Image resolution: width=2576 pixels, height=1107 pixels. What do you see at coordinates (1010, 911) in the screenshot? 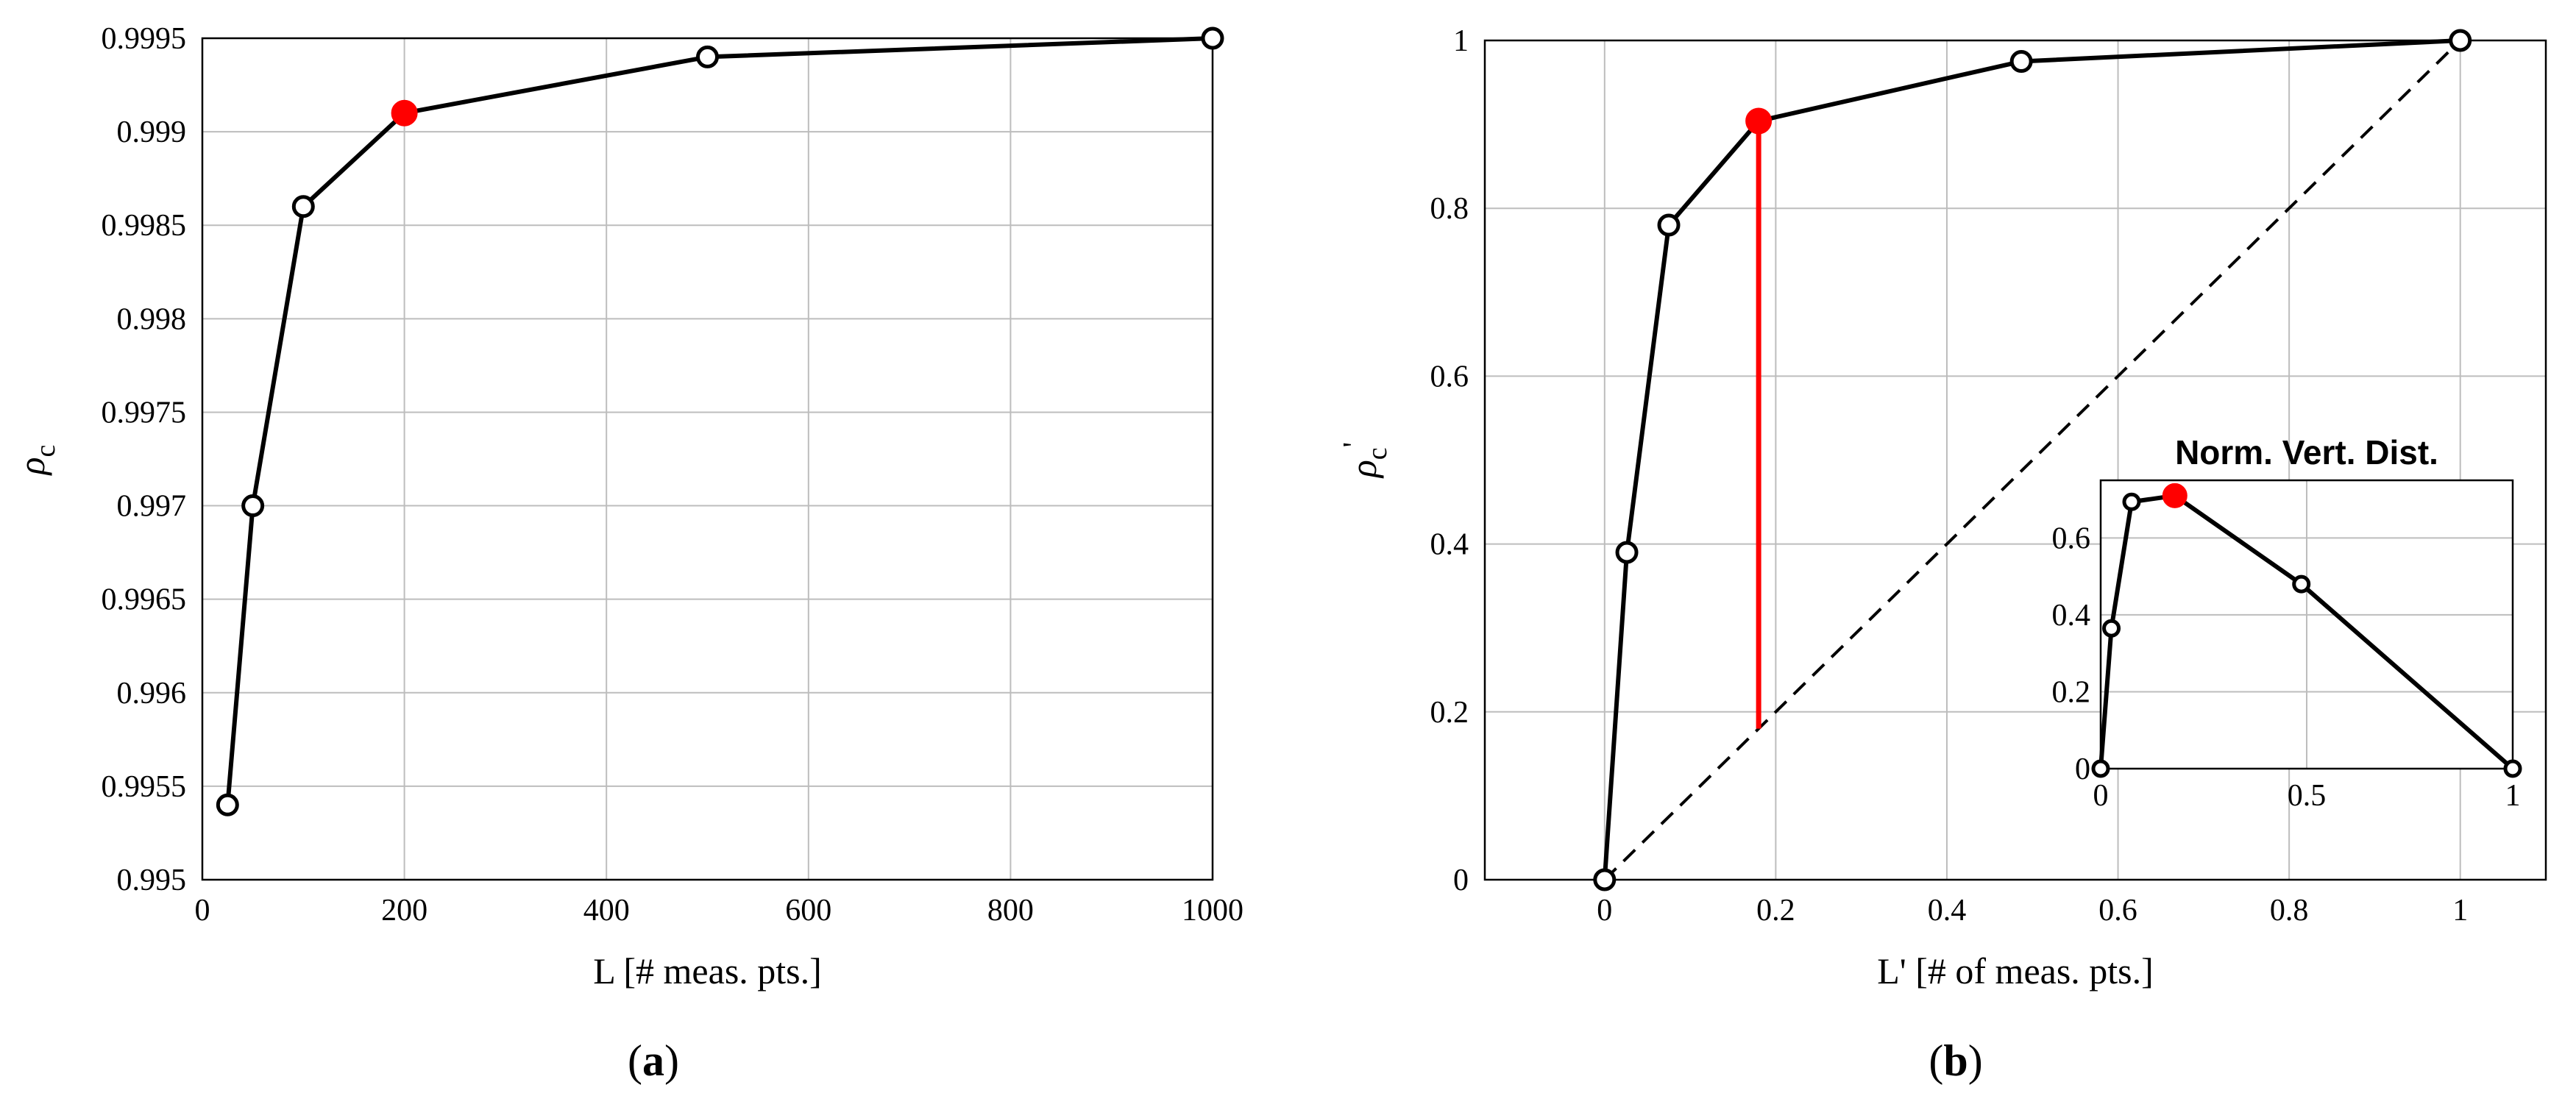
I see `chart-a-x-tick-label: 800` at bounding box center [1010, 911].